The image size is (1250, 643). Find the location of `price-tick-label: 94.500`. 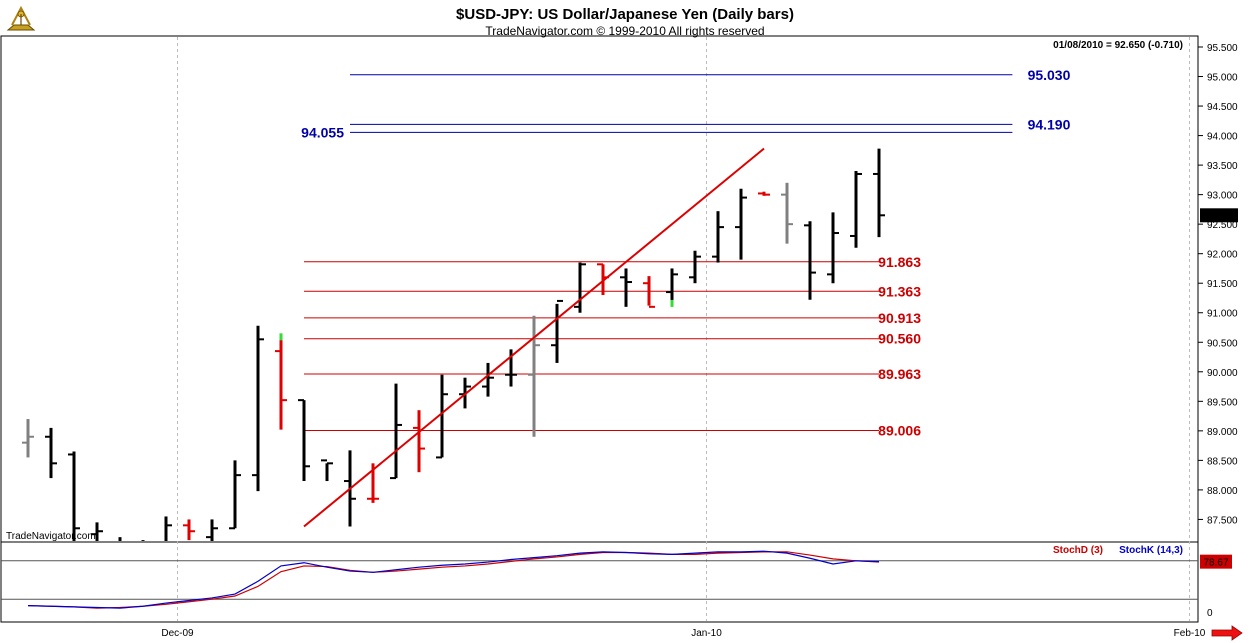

price-tick-label: 94.500 is located at coordinates (1222, 107).